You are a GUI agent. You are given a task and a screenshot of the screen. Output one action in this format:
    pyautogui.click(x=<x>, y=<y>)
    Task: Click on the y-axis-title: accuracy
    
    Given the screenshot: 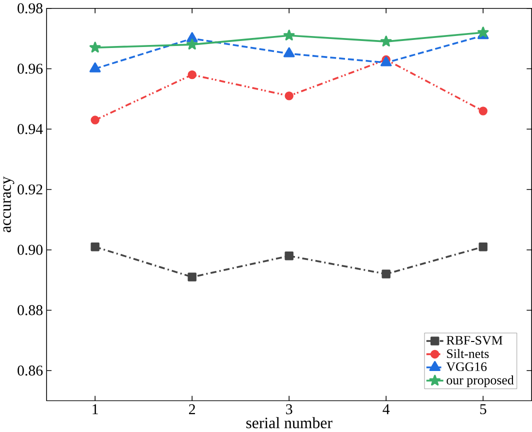 What is the action you would take?
    pyautogui.click(x=8, y=204)
    